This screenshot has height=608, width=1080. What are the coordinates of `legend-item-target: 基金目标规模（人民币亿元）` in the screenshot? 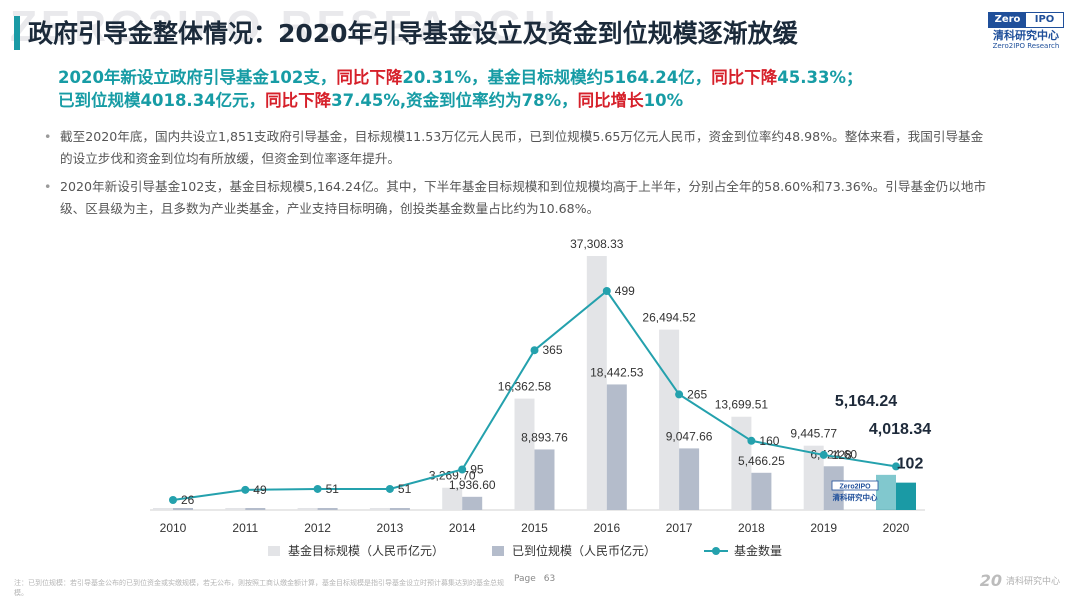 It's located at (356, 550).